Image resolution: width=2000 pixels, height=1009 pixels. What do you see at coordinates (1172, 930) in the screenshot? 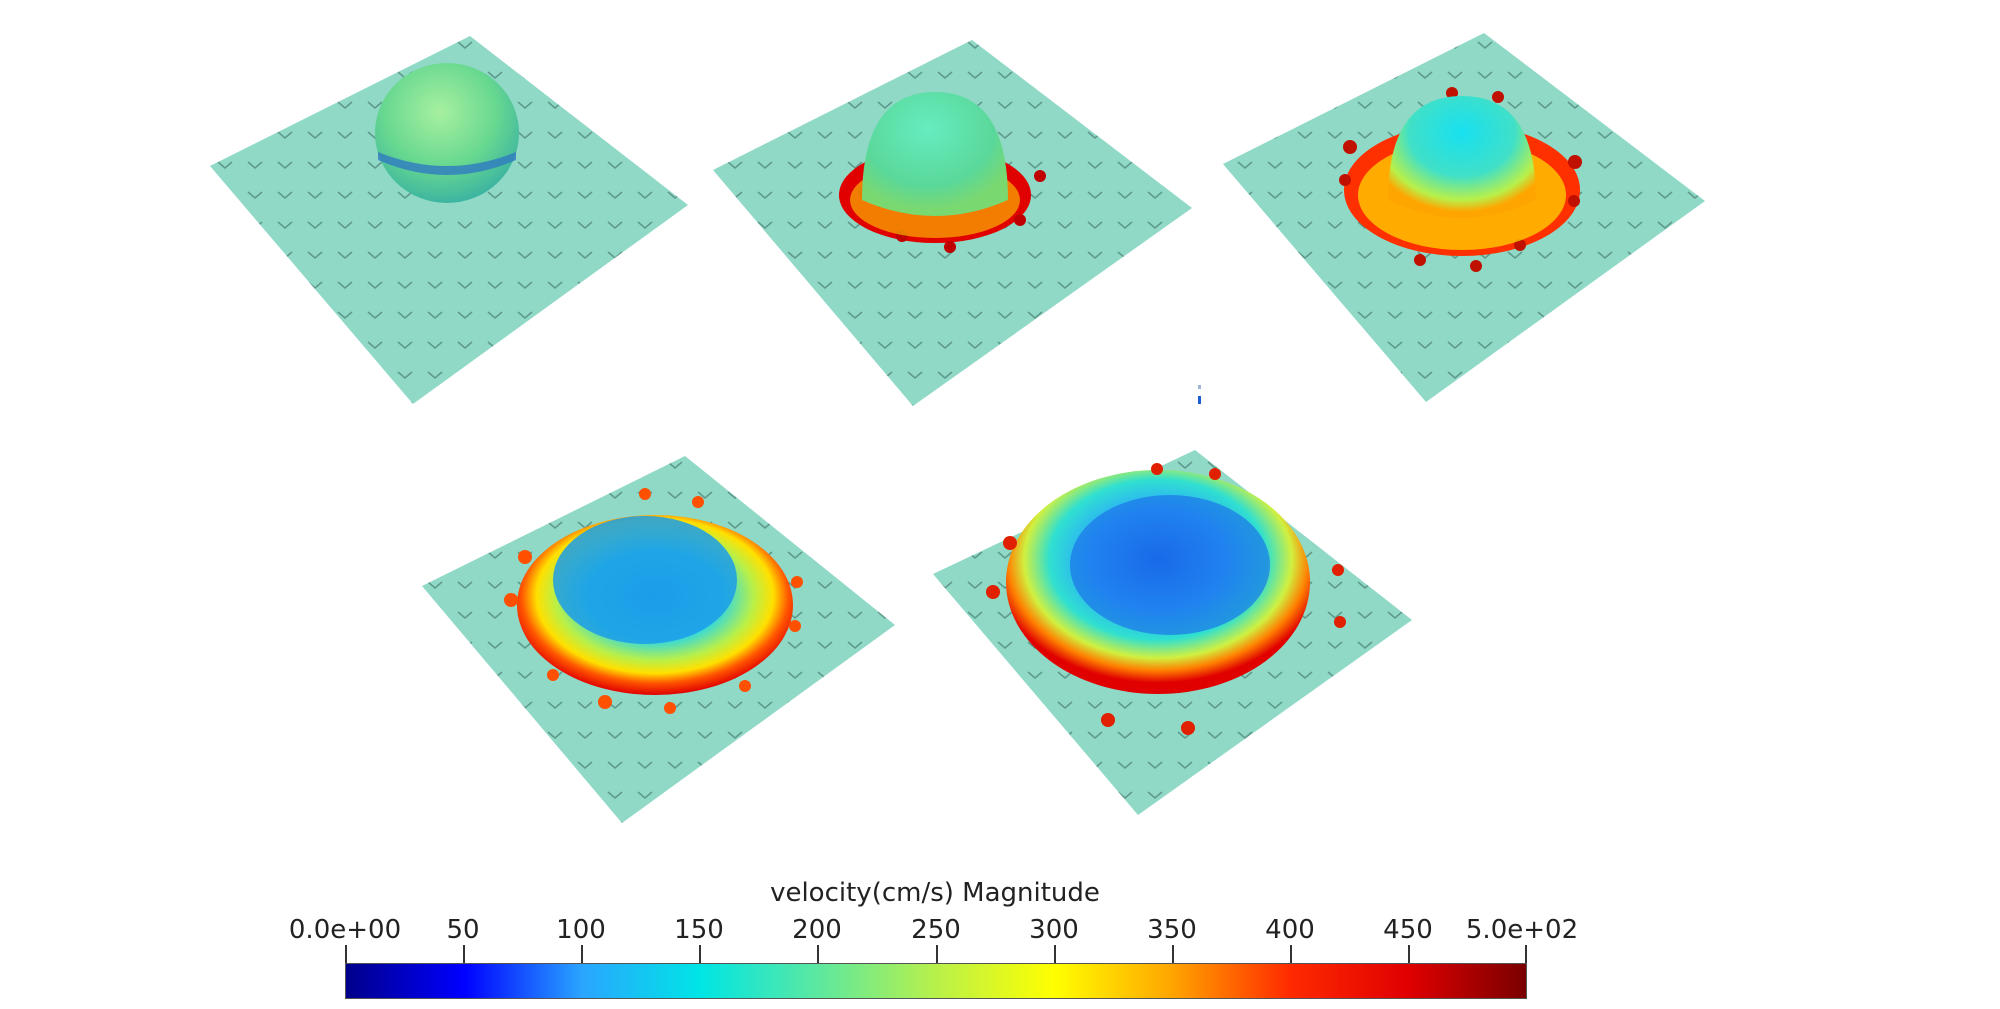
I see `colorbar-tick-label: 350` at bounding box center [1172, 930].